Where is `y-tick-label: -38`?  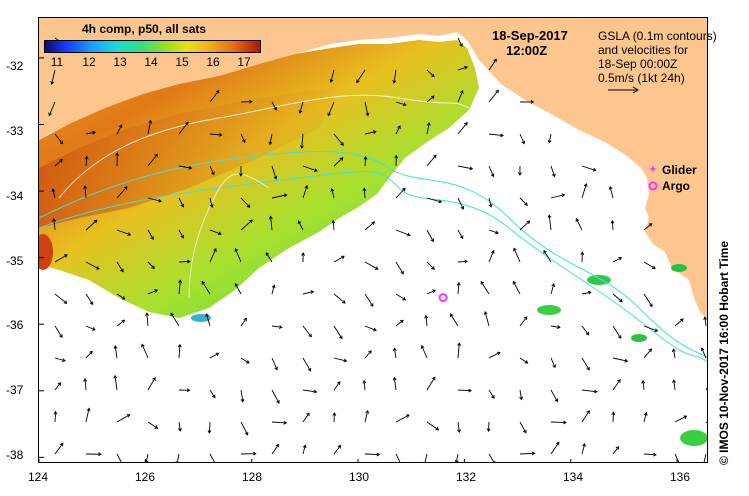 y-tick-label: -38 is located at coordinates (15, 455).